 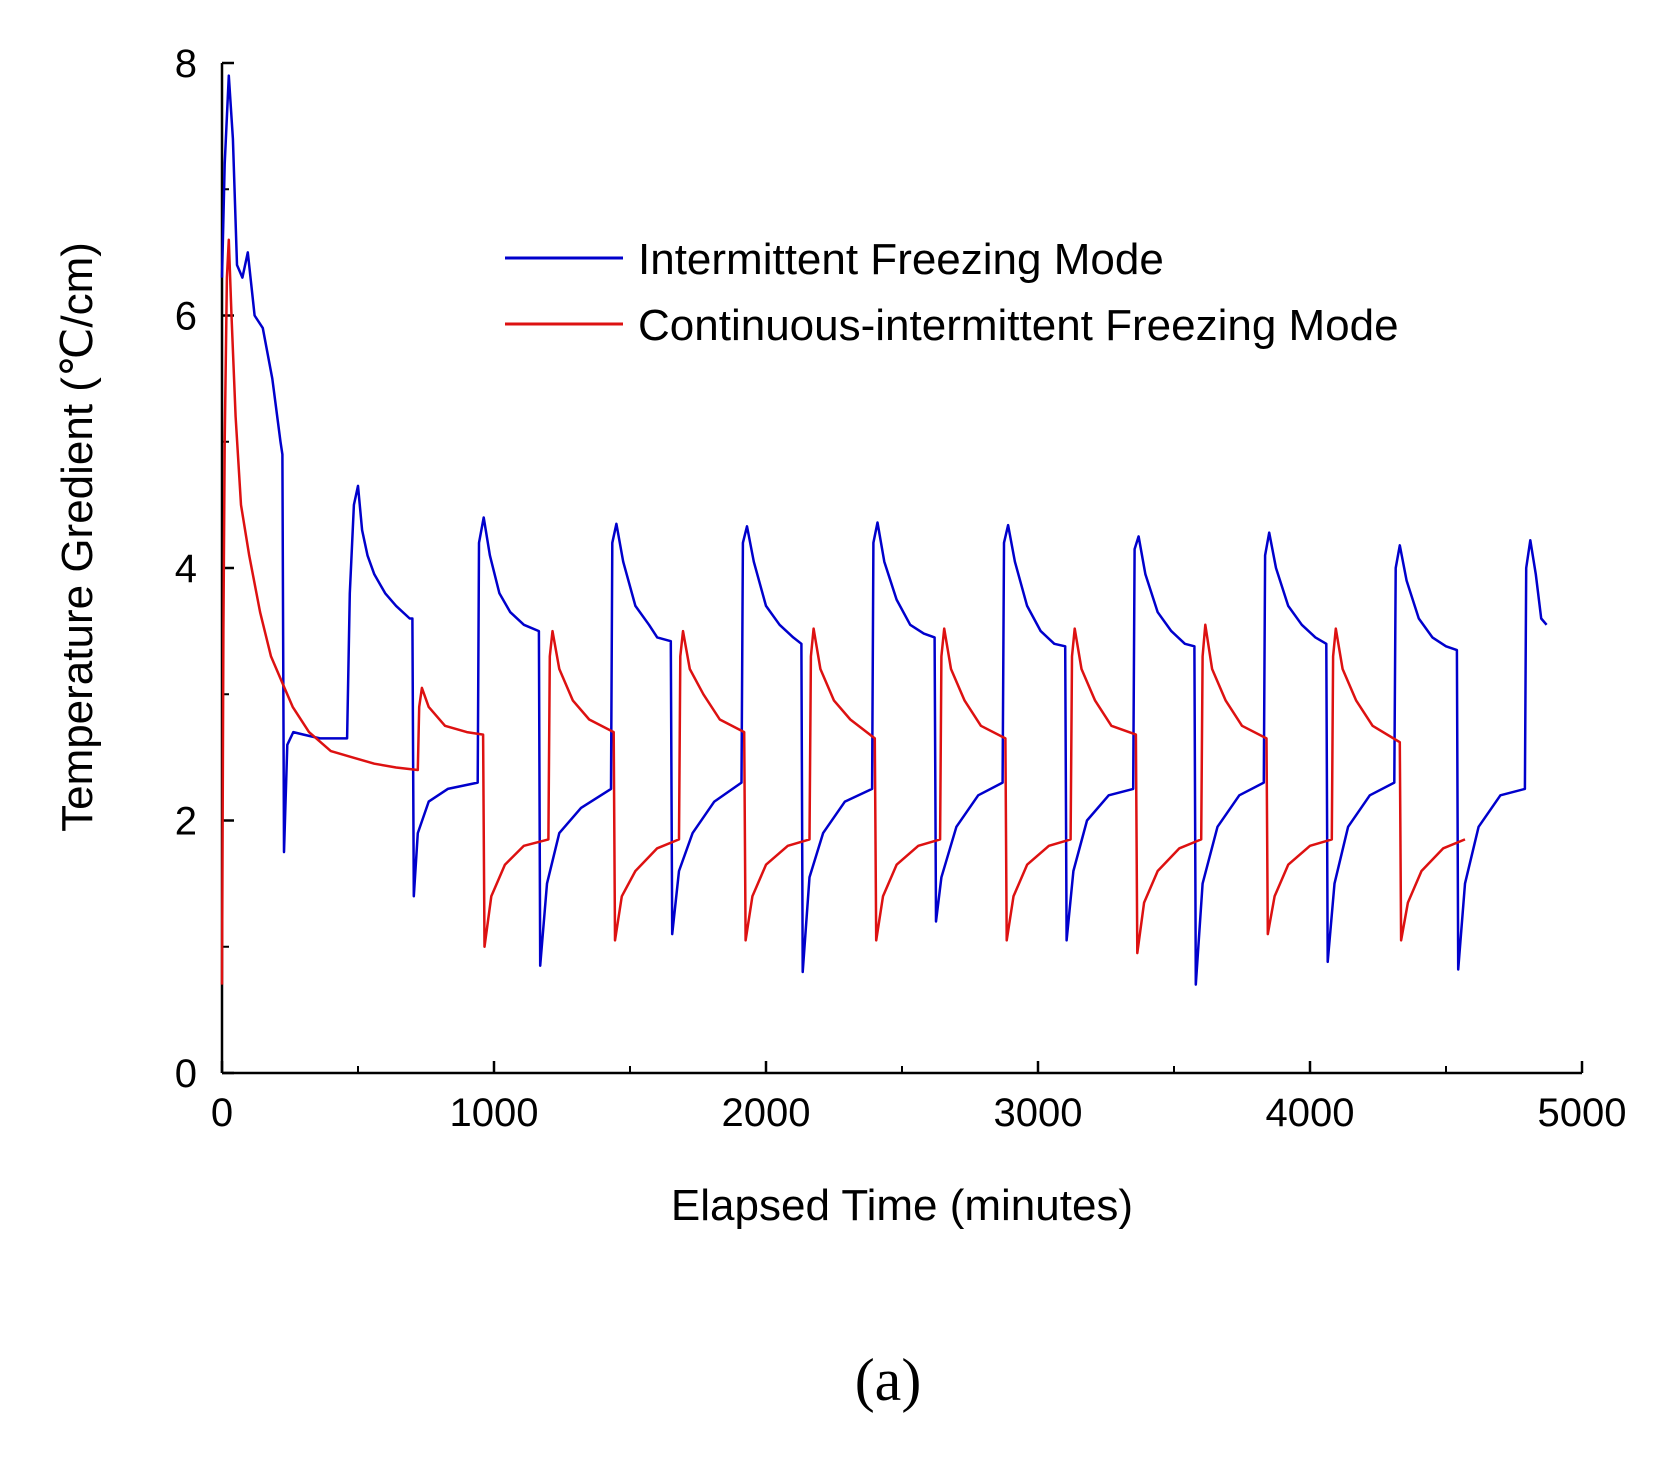 I want to click on legend-label-continuous-intermittent: Continuous-intermittent Freezing Mode, so click(x=1018, y=325).